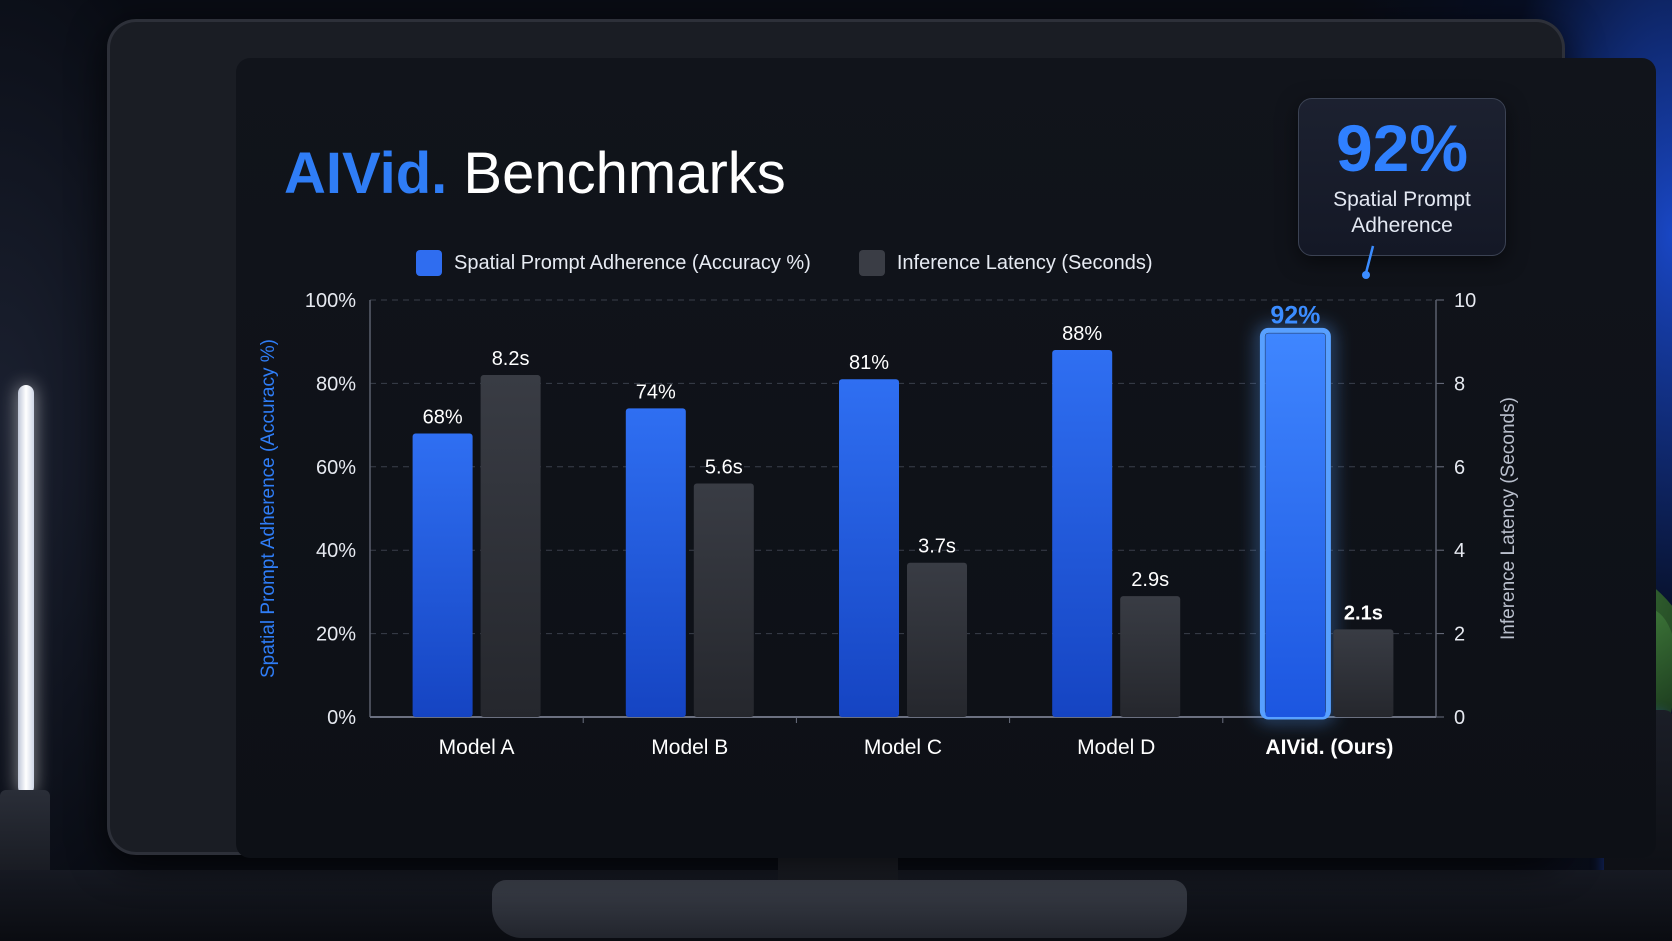  Describe the element at coordinates (656, 392) in the screenshot. I see `accuracy-data-label: 74%` at that location.